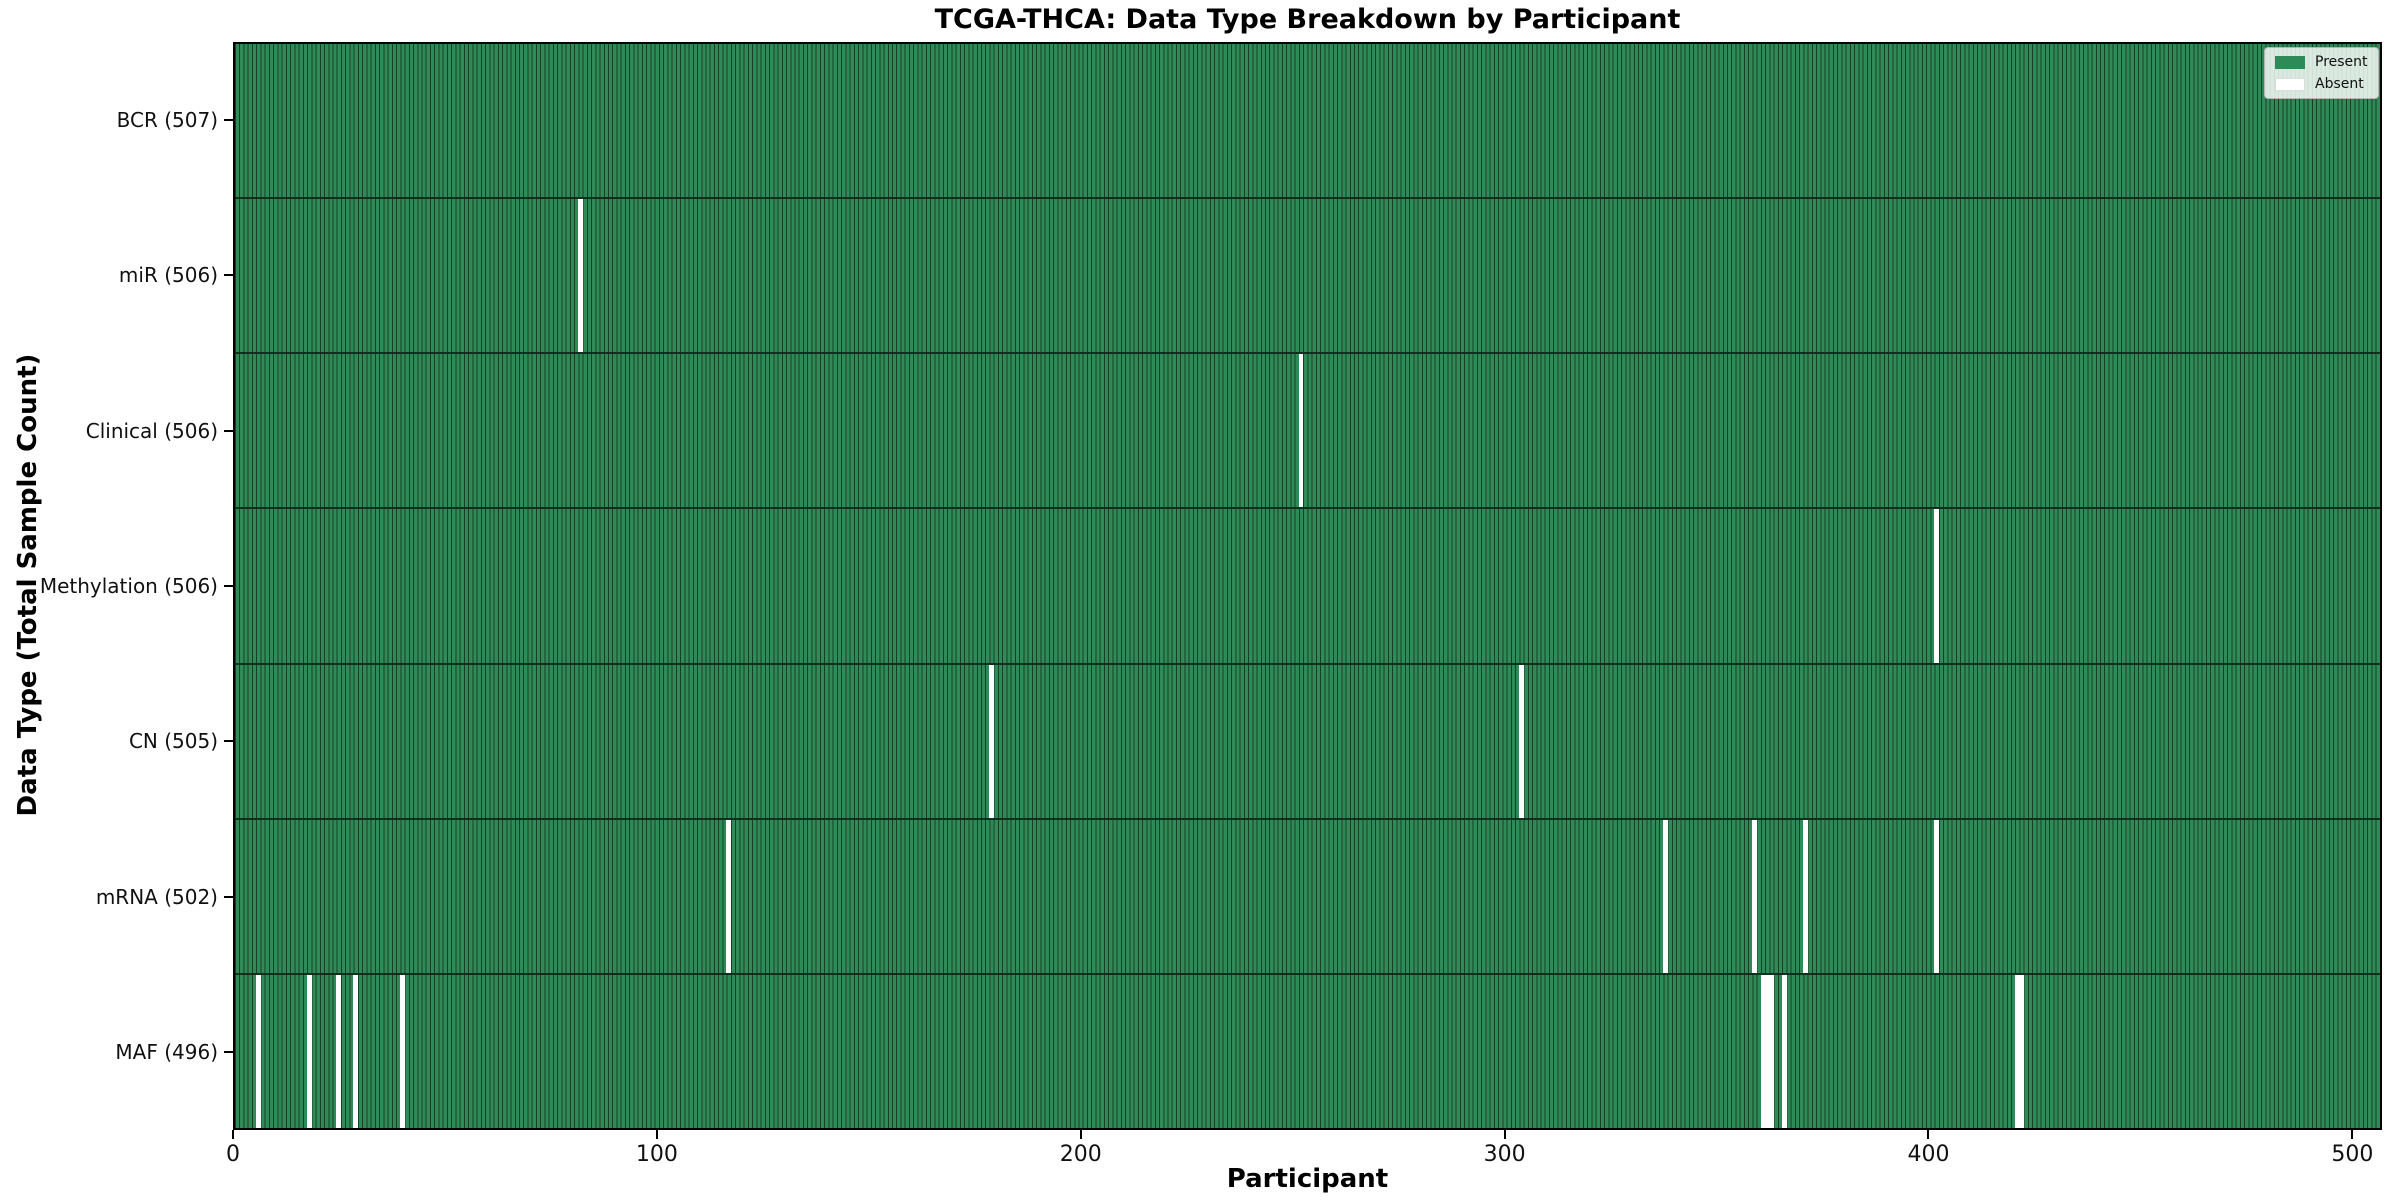 Image resolution: width=2400 pixels, height=1200 pixels. Describe the element at coordinates (1080, 1154) in the screenshot. I see `x-tick-label-200: 200` at that location.